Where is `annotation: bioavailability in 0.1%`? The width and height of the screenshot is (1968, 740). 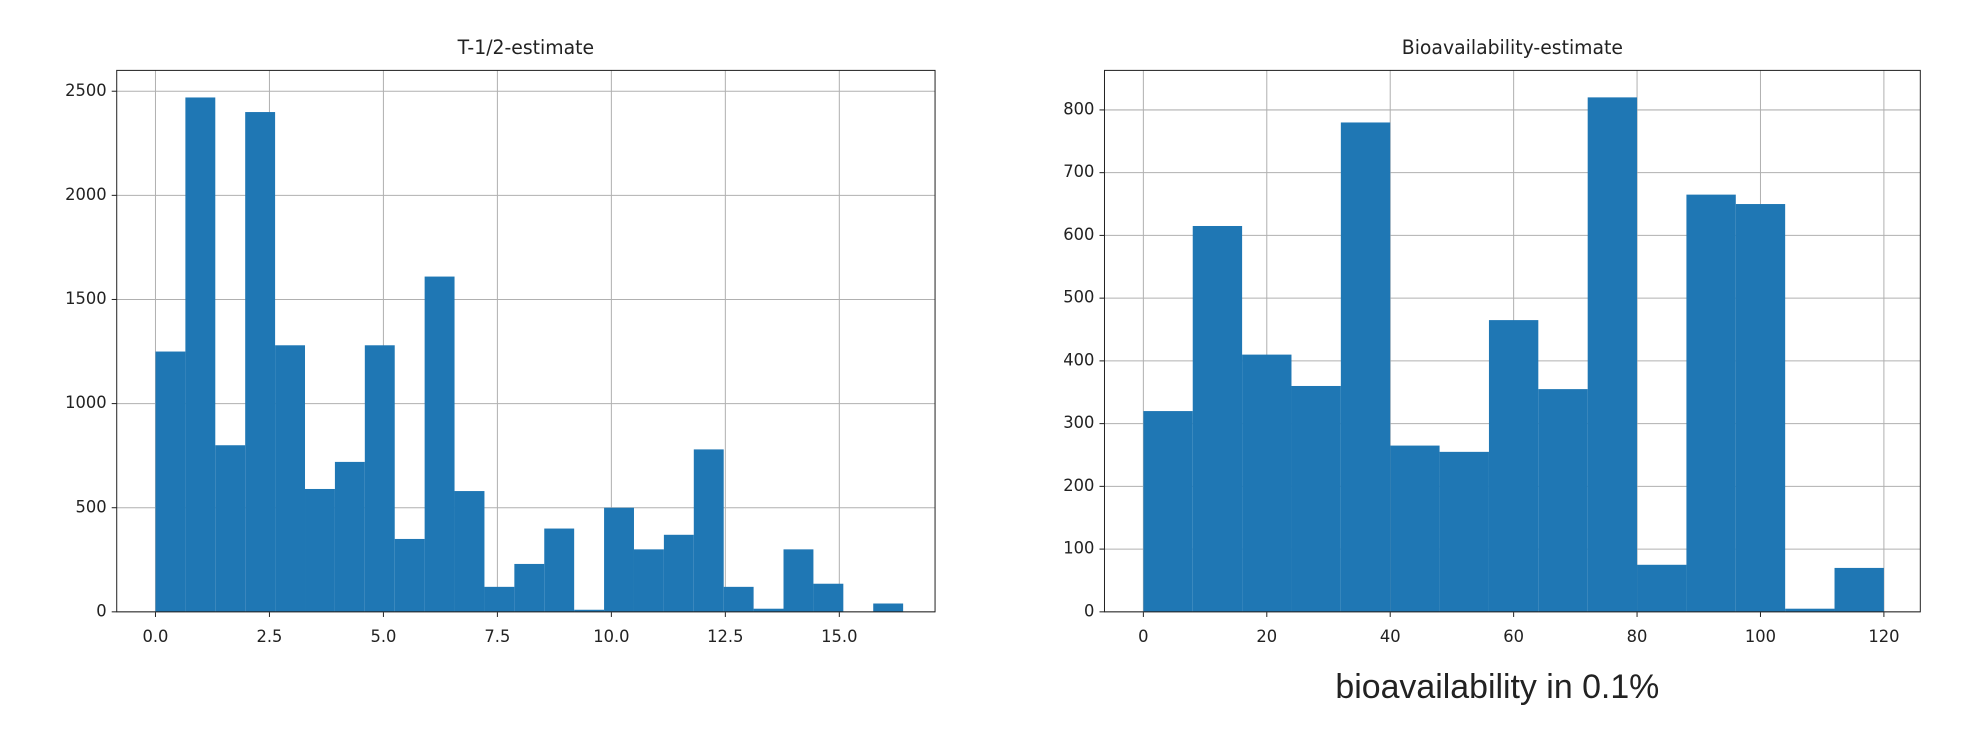 annotation: bioavailability in 0.1% is located at coordinates (1497, 686).